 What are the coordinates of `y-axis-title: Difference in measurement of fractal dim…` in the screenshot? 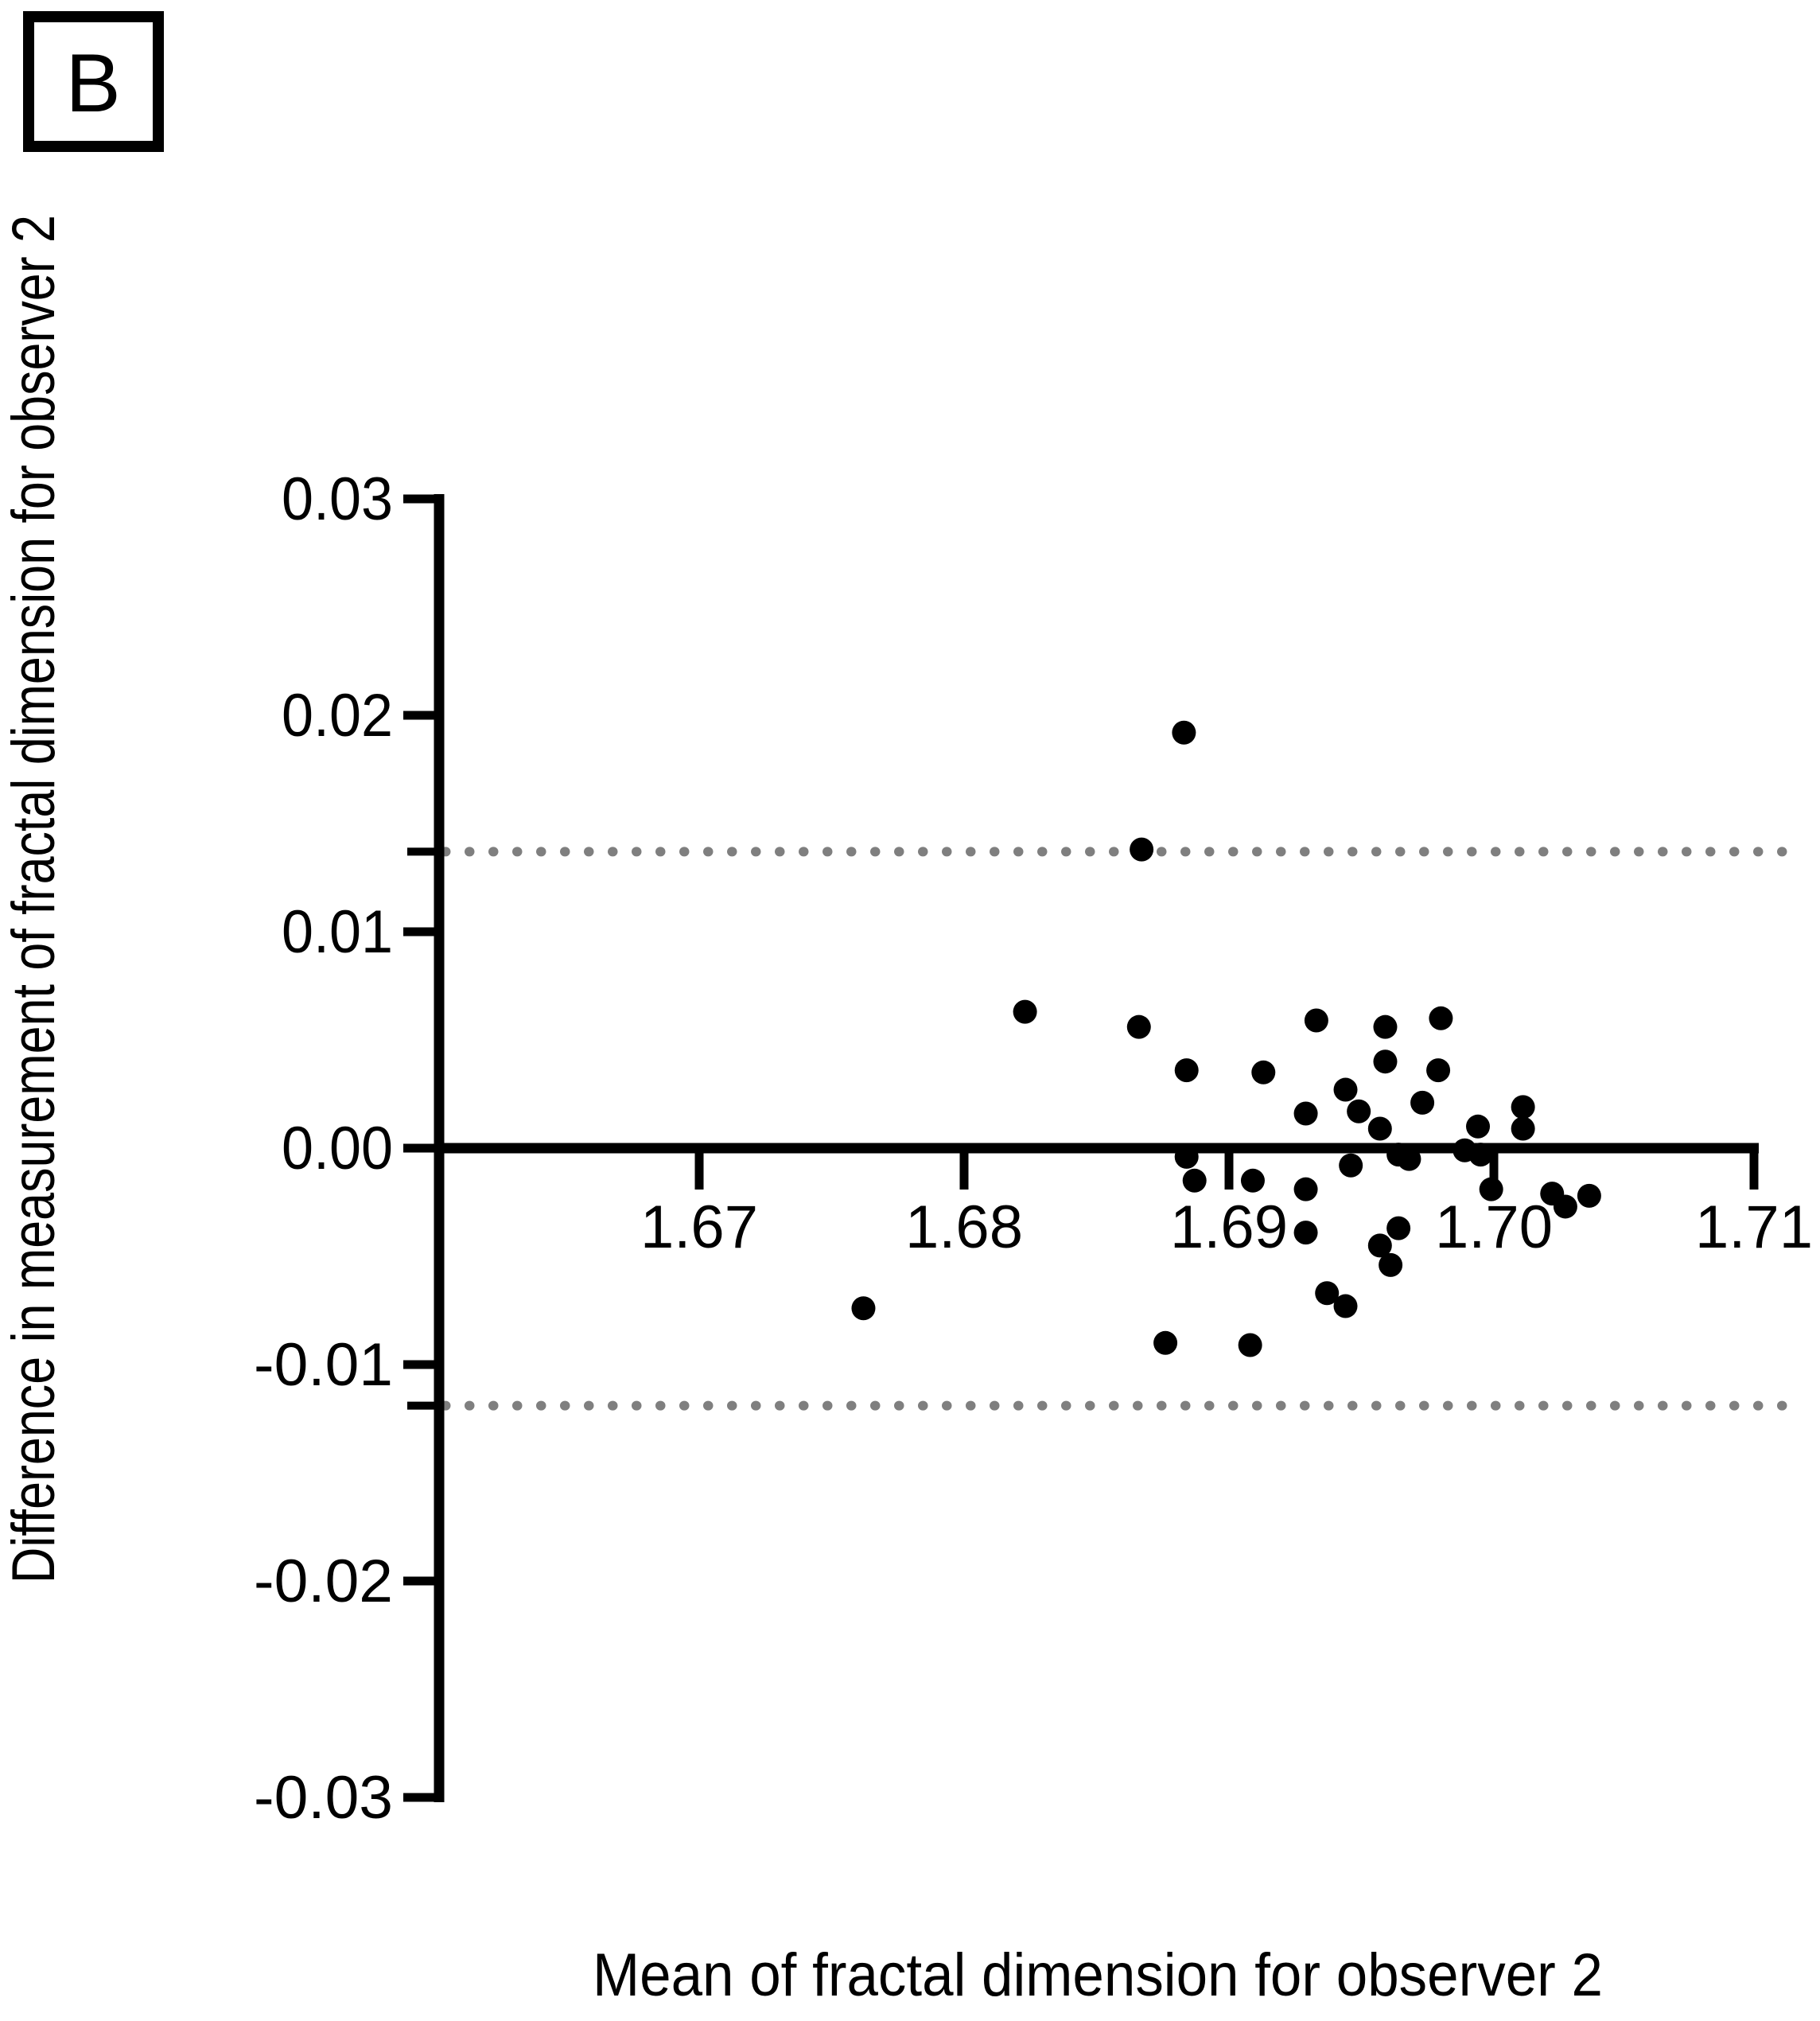 It's located at (34, 899).